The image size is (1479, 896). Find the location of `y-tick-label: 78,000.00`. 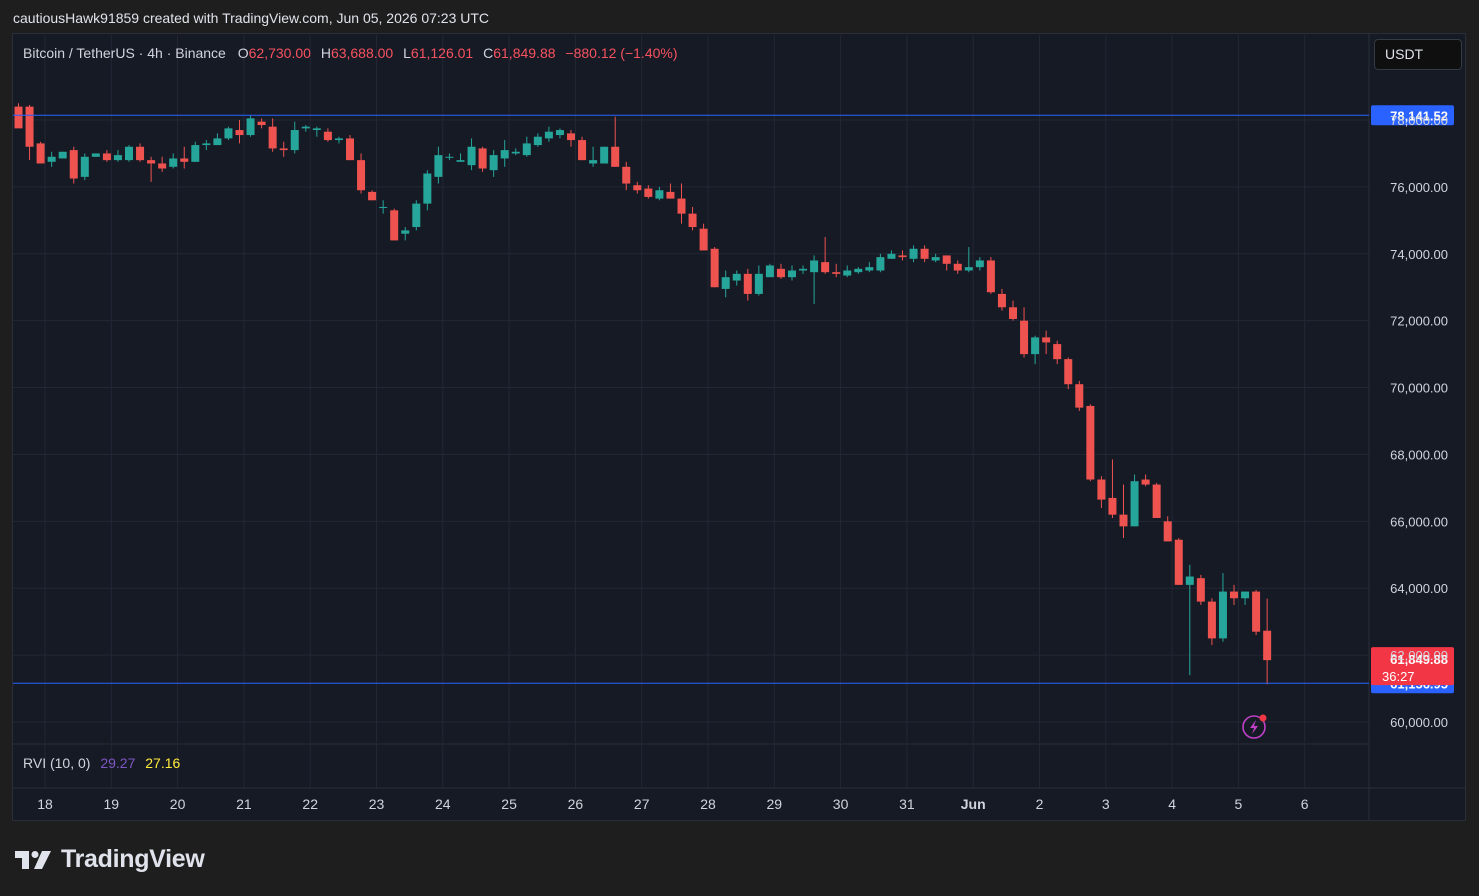

y-tick-label: 78,000.00 is located at coordinates (1419, 120).